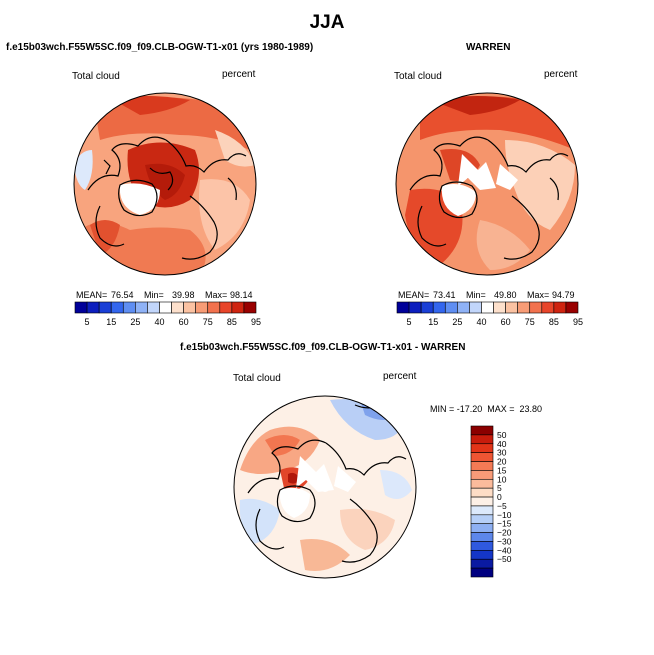  What do you see at coordinates (241, 295) in the screenshot?
I see `model-max-value: 98.14` at bounding box center [241, 295].